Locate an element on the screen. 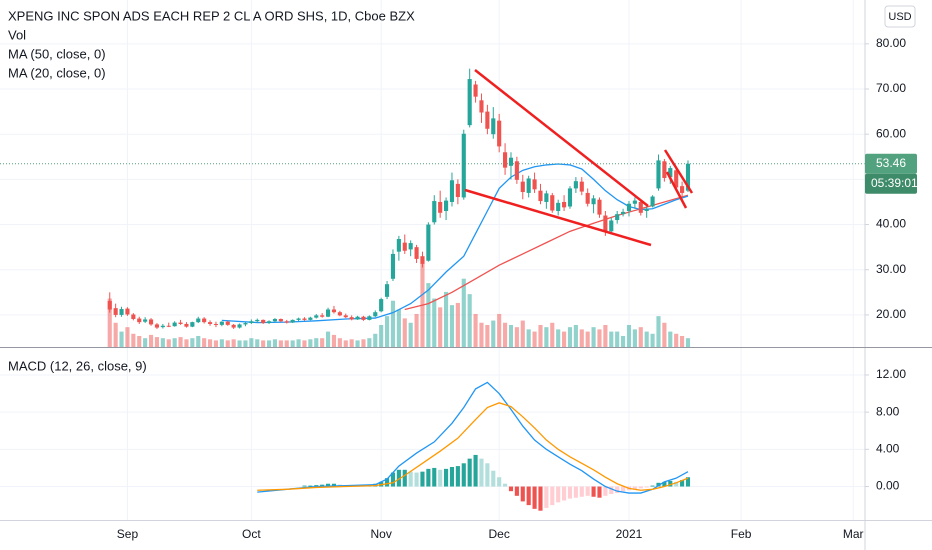 This screenshot has height=550, width=932. y-tick-label: 80.00 is located at coordinates (891, 43).